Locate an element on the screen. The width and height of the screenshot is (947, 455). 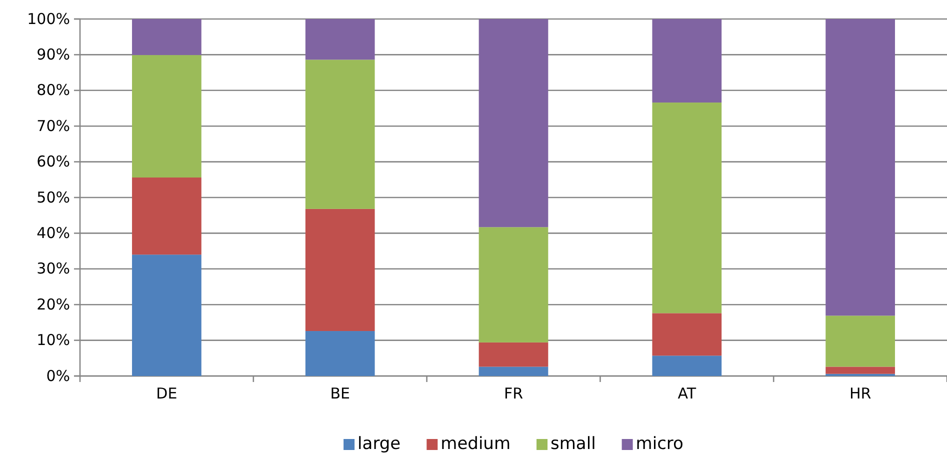
y-tick-label: 0% is located at coordinates (58, 375).